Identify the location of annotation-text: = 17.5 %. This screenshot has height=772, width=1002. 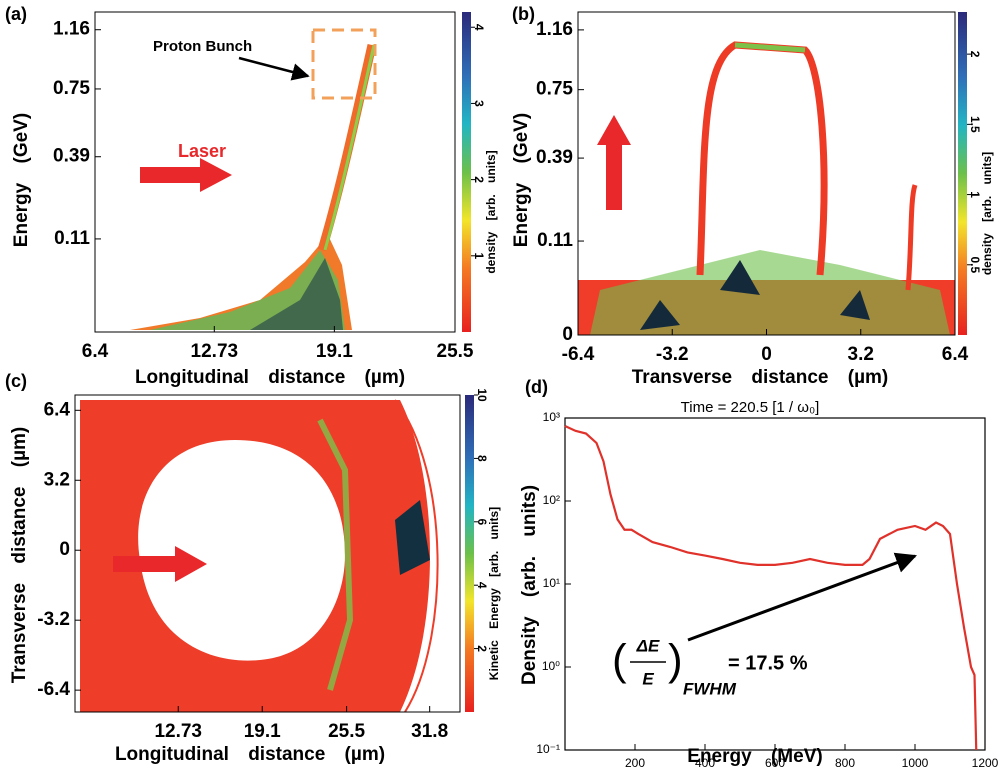
(768, 663).